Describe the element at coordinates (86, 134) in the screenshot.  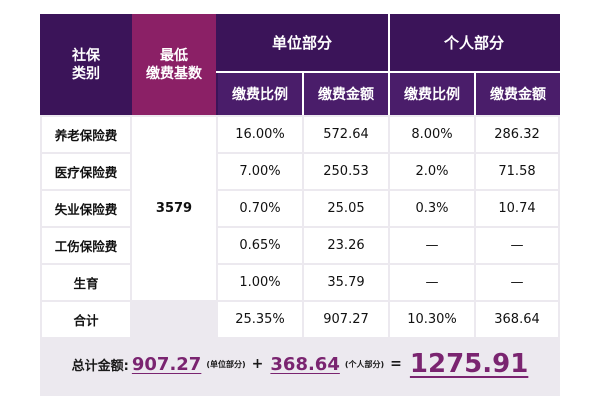
I see `row-label-pension: 养老保险费` at that location.